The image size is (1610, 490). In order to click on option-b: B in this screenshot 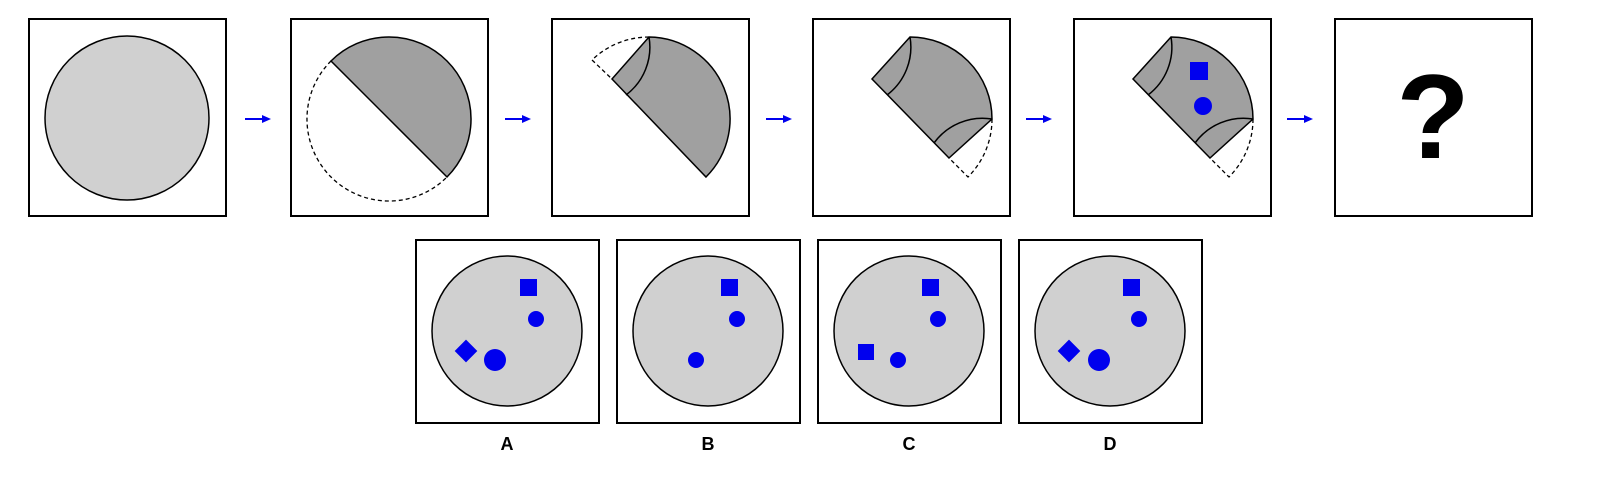, I will do `click(708, 346)`.